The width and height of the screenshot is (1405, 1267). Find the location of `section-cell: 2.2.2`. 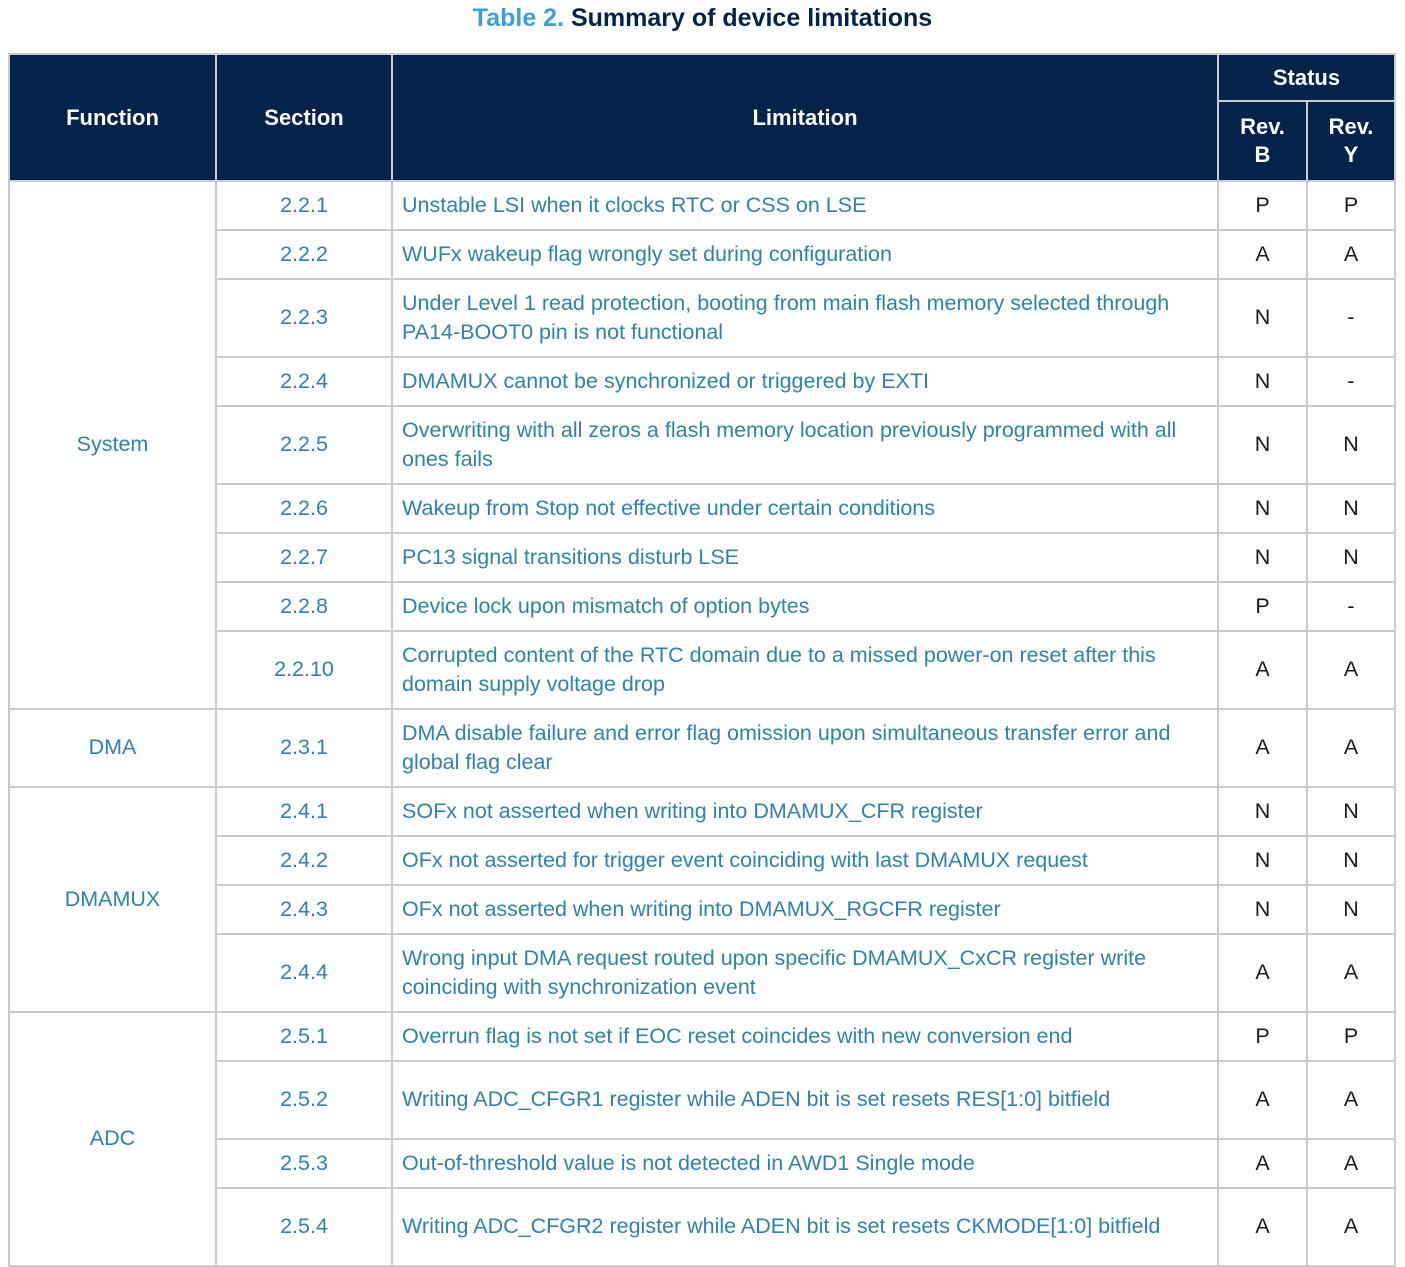

section-cell: 2.2.2 is located at coordinates (304, 254).